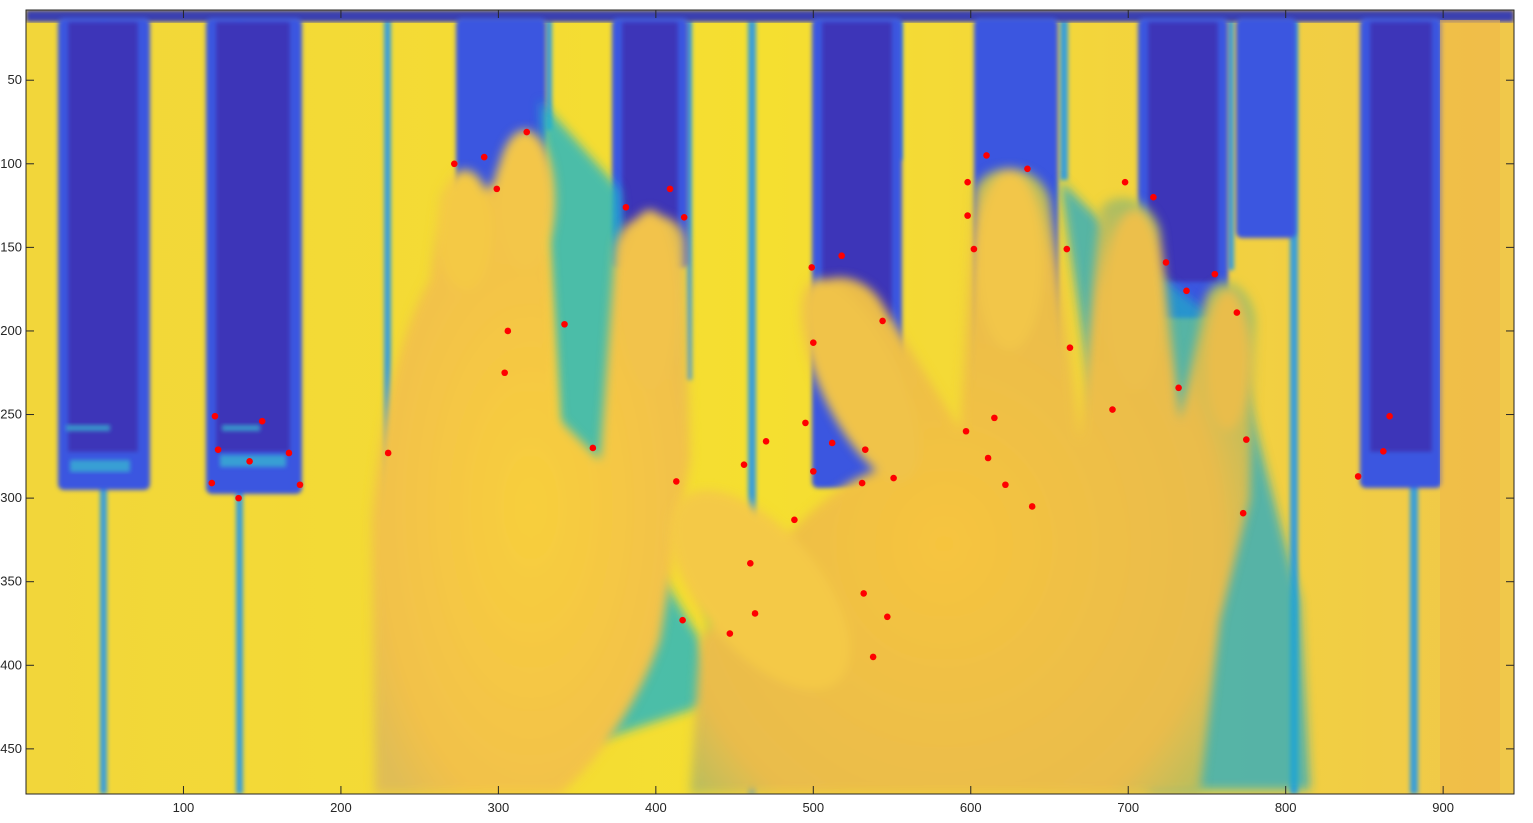  Describe the element at coordinates (1128, 807) in the screenshot. I see `x-tick-label: 700` at that location.